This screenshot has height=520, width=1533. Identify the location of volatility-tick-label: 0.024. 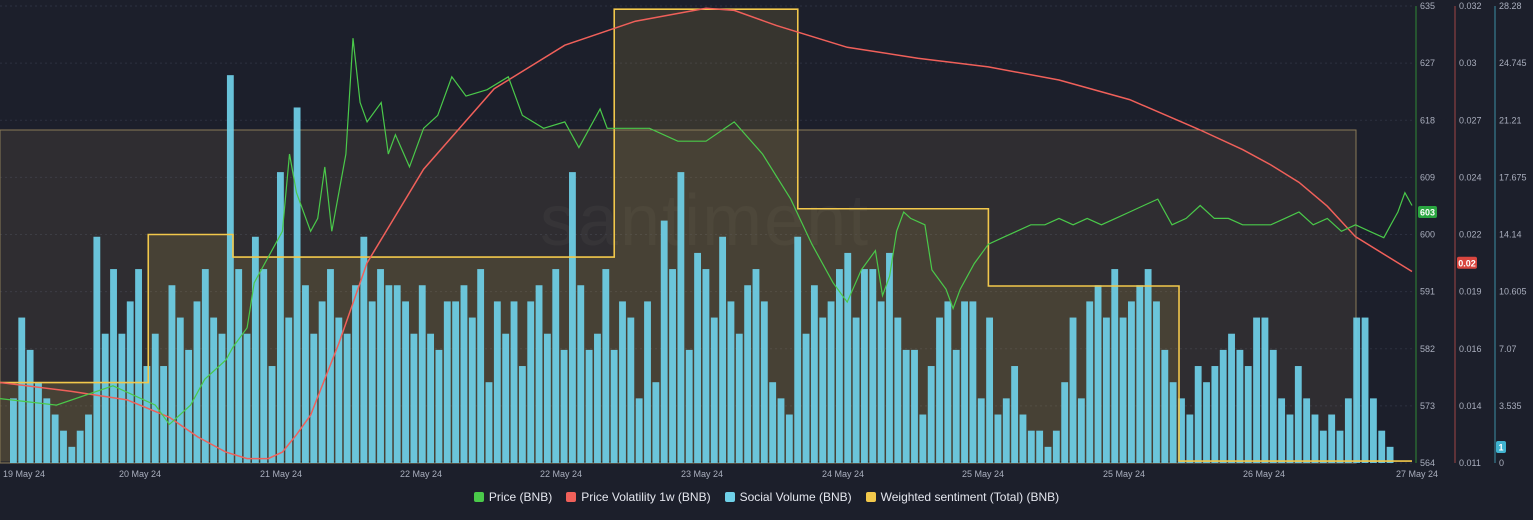
(1470, 177).